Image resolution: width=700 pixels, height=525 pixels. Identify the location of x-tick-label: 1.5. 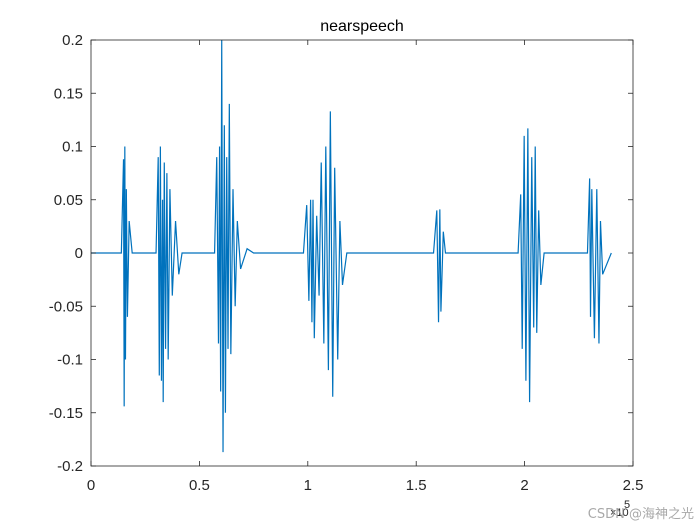
(416, 485).